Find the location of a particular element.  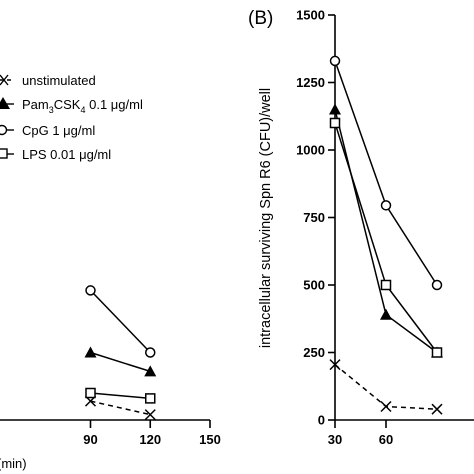

panel-a-x-ticks: 90 120 150 is located at coordinates (152, 433).